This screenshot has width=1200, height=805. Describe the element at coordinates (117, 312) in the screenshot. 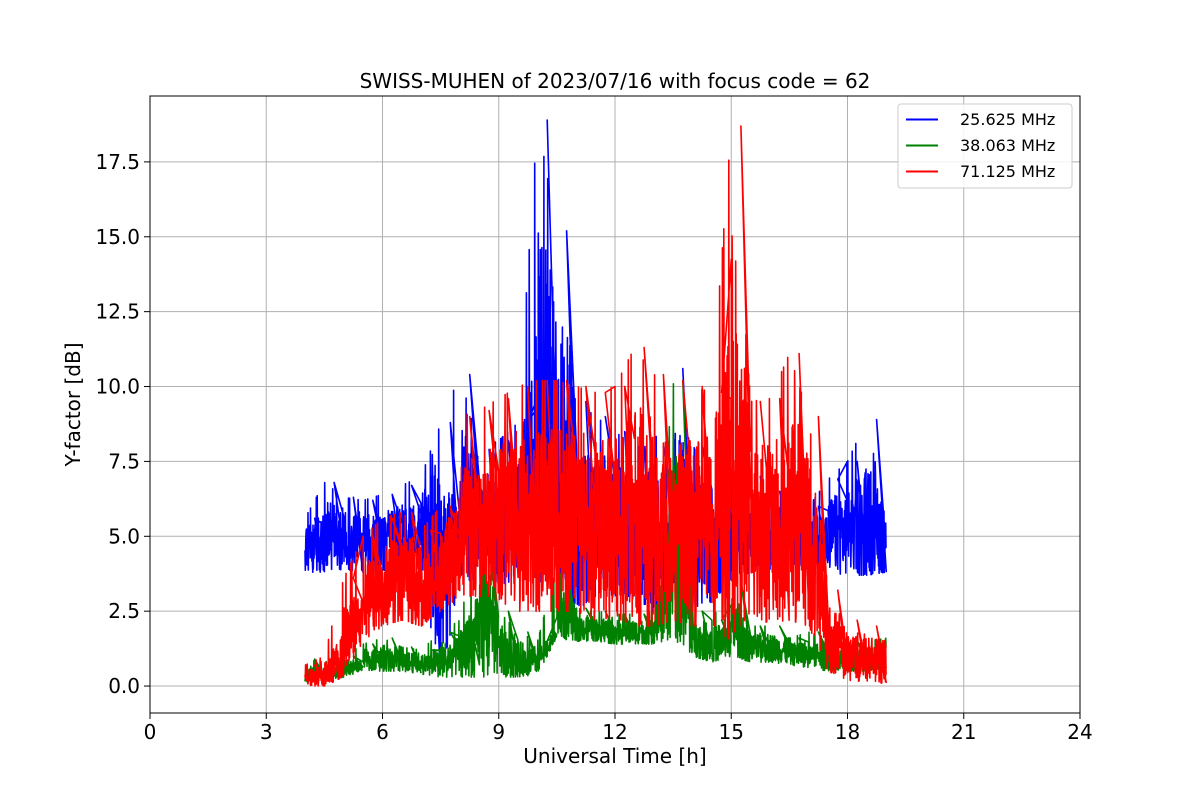

I see `y-tick-label: 12.5` at that location.